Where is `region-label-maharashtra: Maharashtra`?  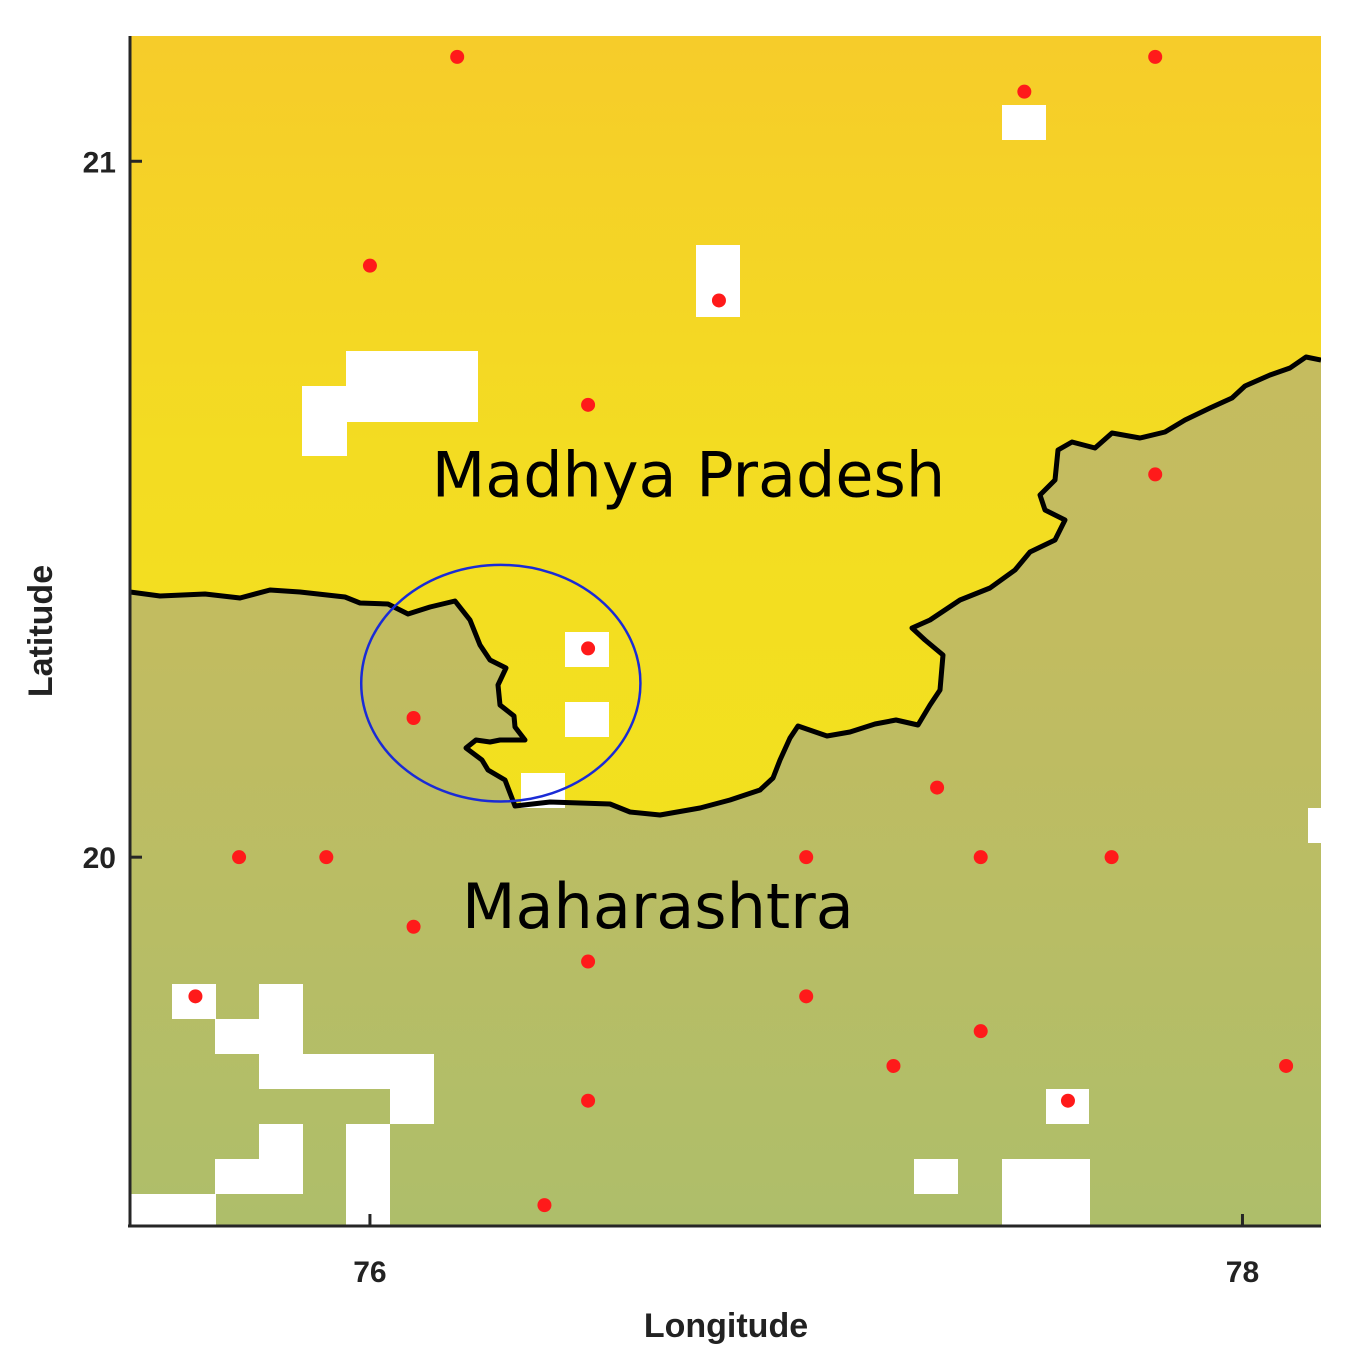
region-label-maharashtra: Maharashtra is located at coordinates (658, 906).